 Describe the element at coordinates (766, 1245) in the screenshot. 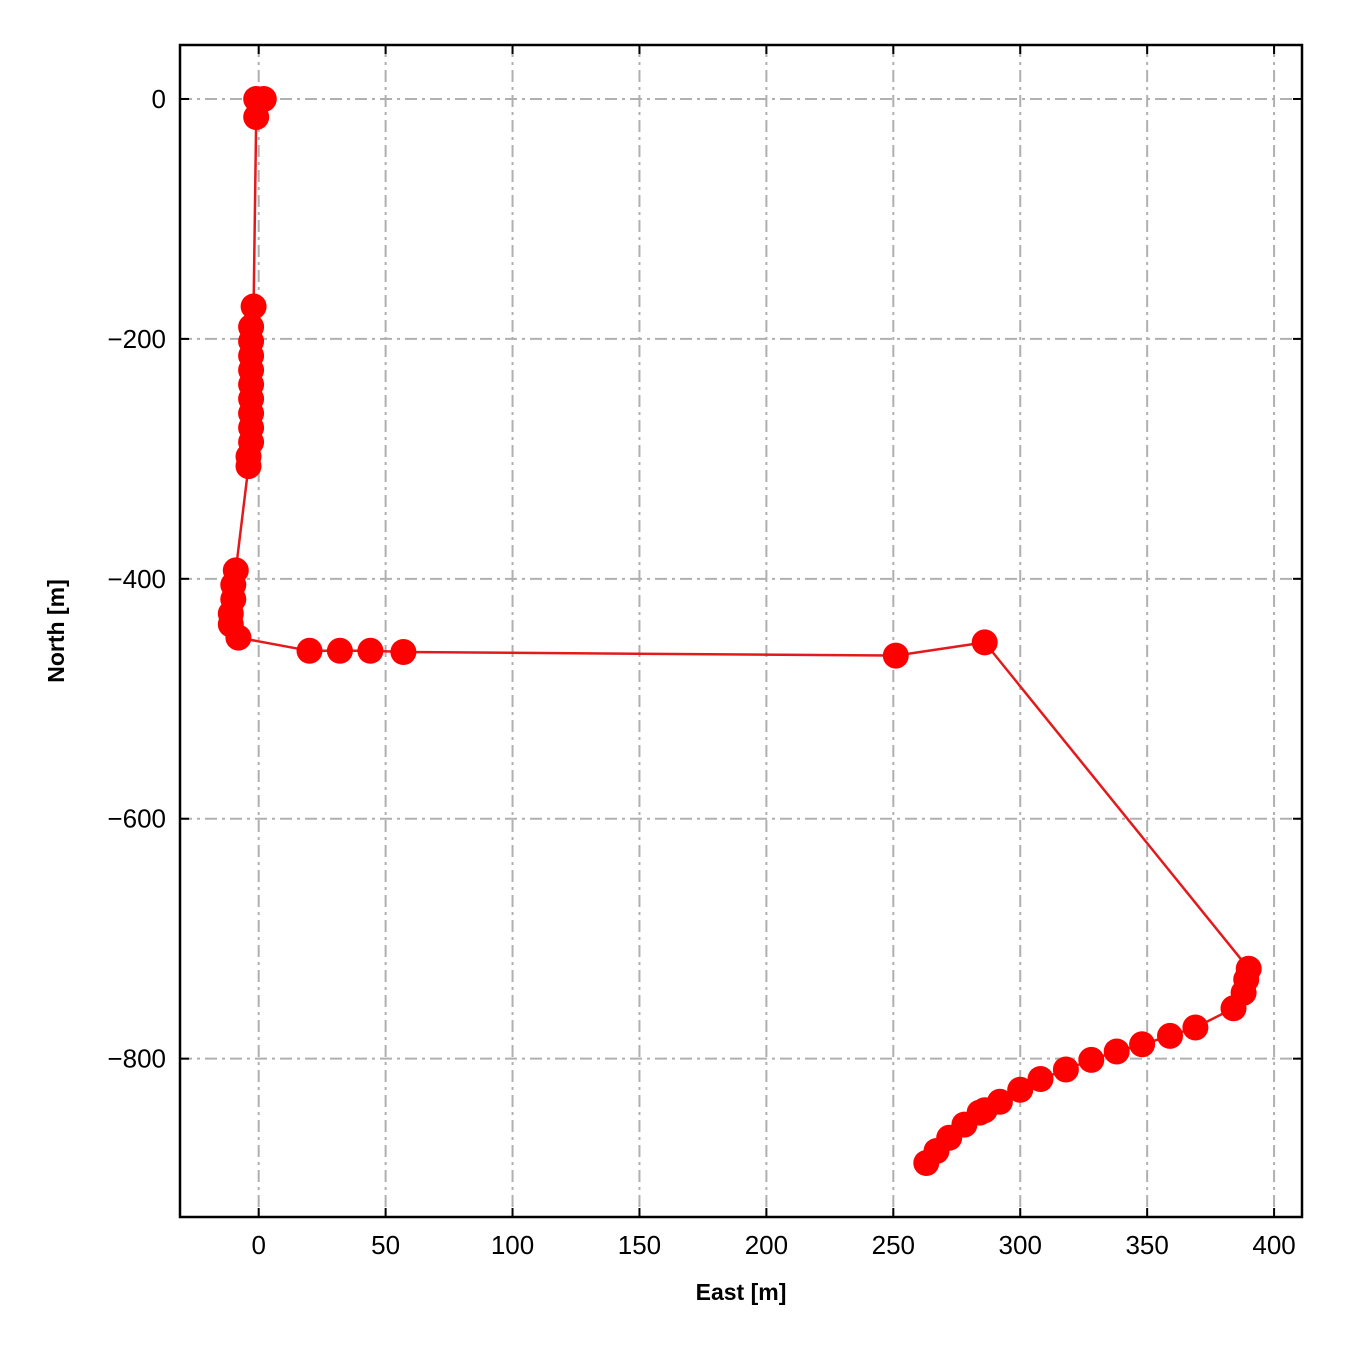

I see `x-tick-label: 200` at that location.